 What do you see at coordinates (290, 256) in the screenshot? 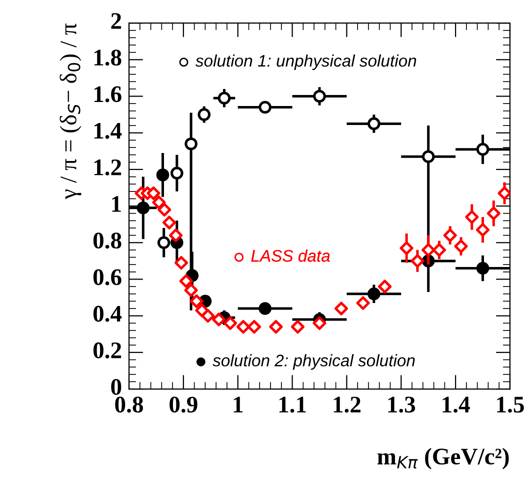
I see `legend-label: LASS data` at bounding box center [290, 256].